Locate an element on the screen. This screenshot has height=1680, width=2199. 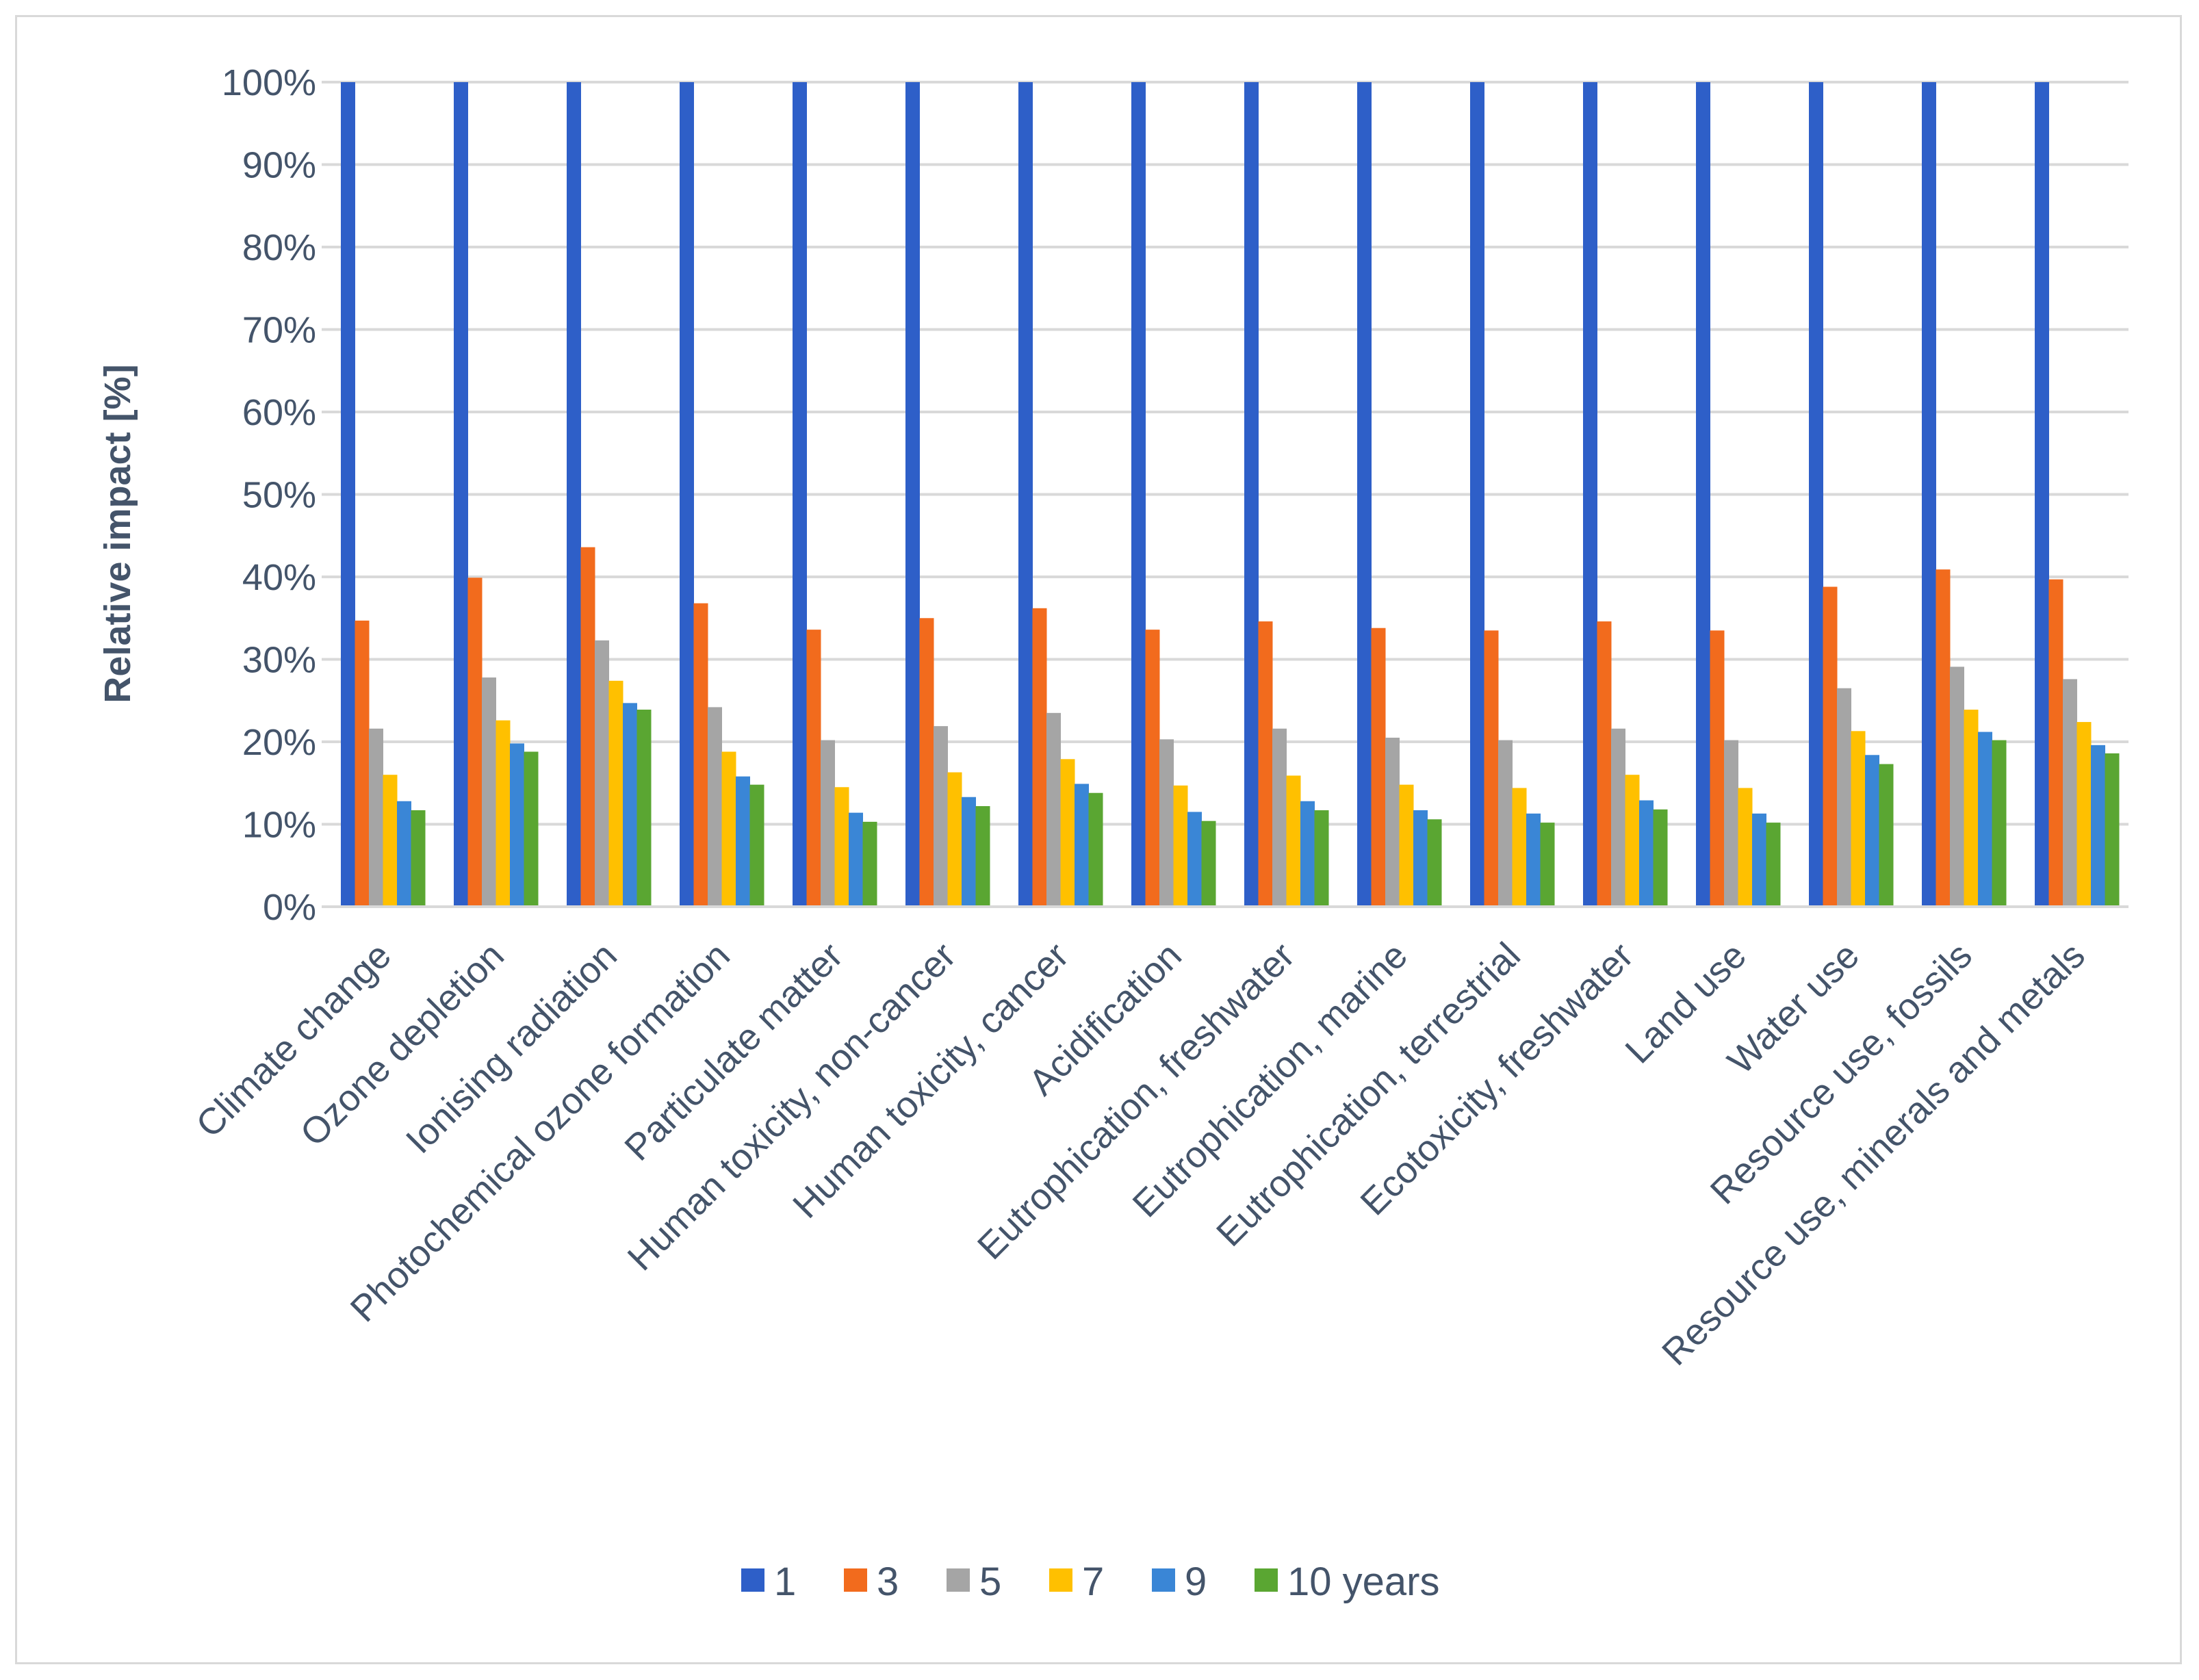
category-label: Ozone depletion is located at coordinates (402, 1044).